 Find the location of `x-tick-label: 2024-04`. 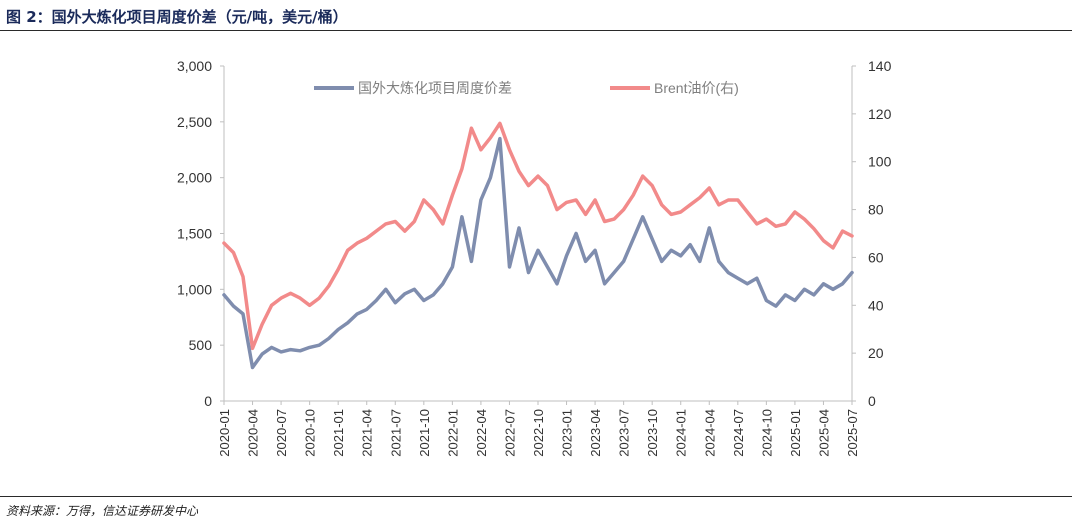

x-tick-label: 2024-04 is located at coordinates (709, 433).